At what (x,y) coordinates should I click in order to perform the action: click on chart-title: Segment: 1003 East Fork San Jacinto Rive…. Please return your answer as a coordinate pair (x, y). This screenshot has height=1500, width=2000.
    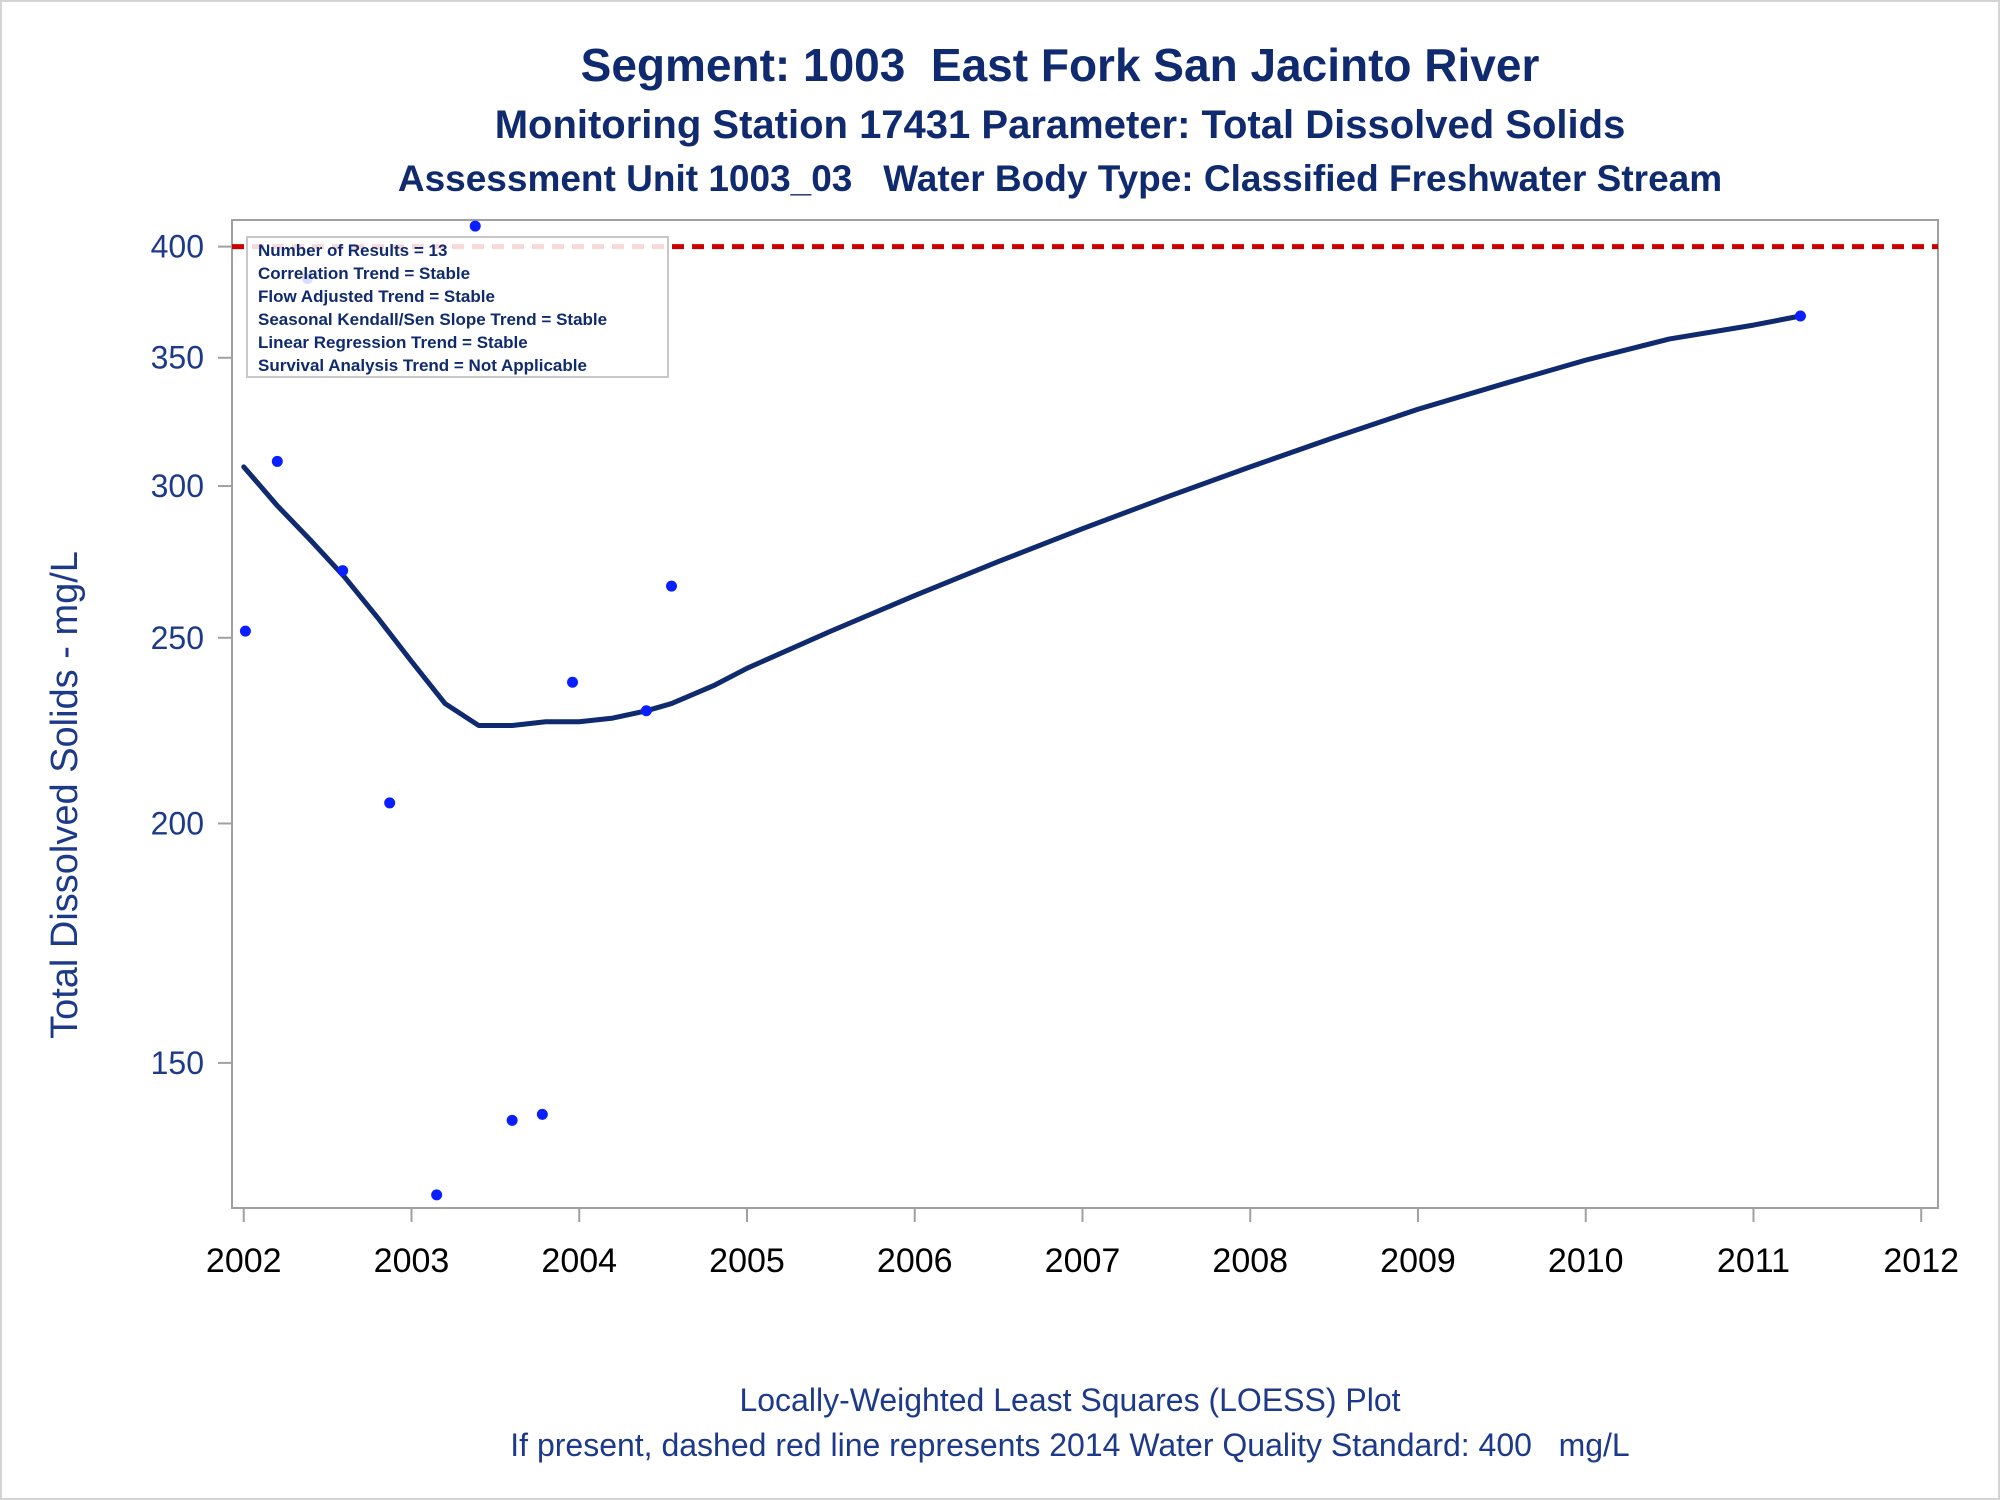
    Looking at the image, I should click on (1060, 65).